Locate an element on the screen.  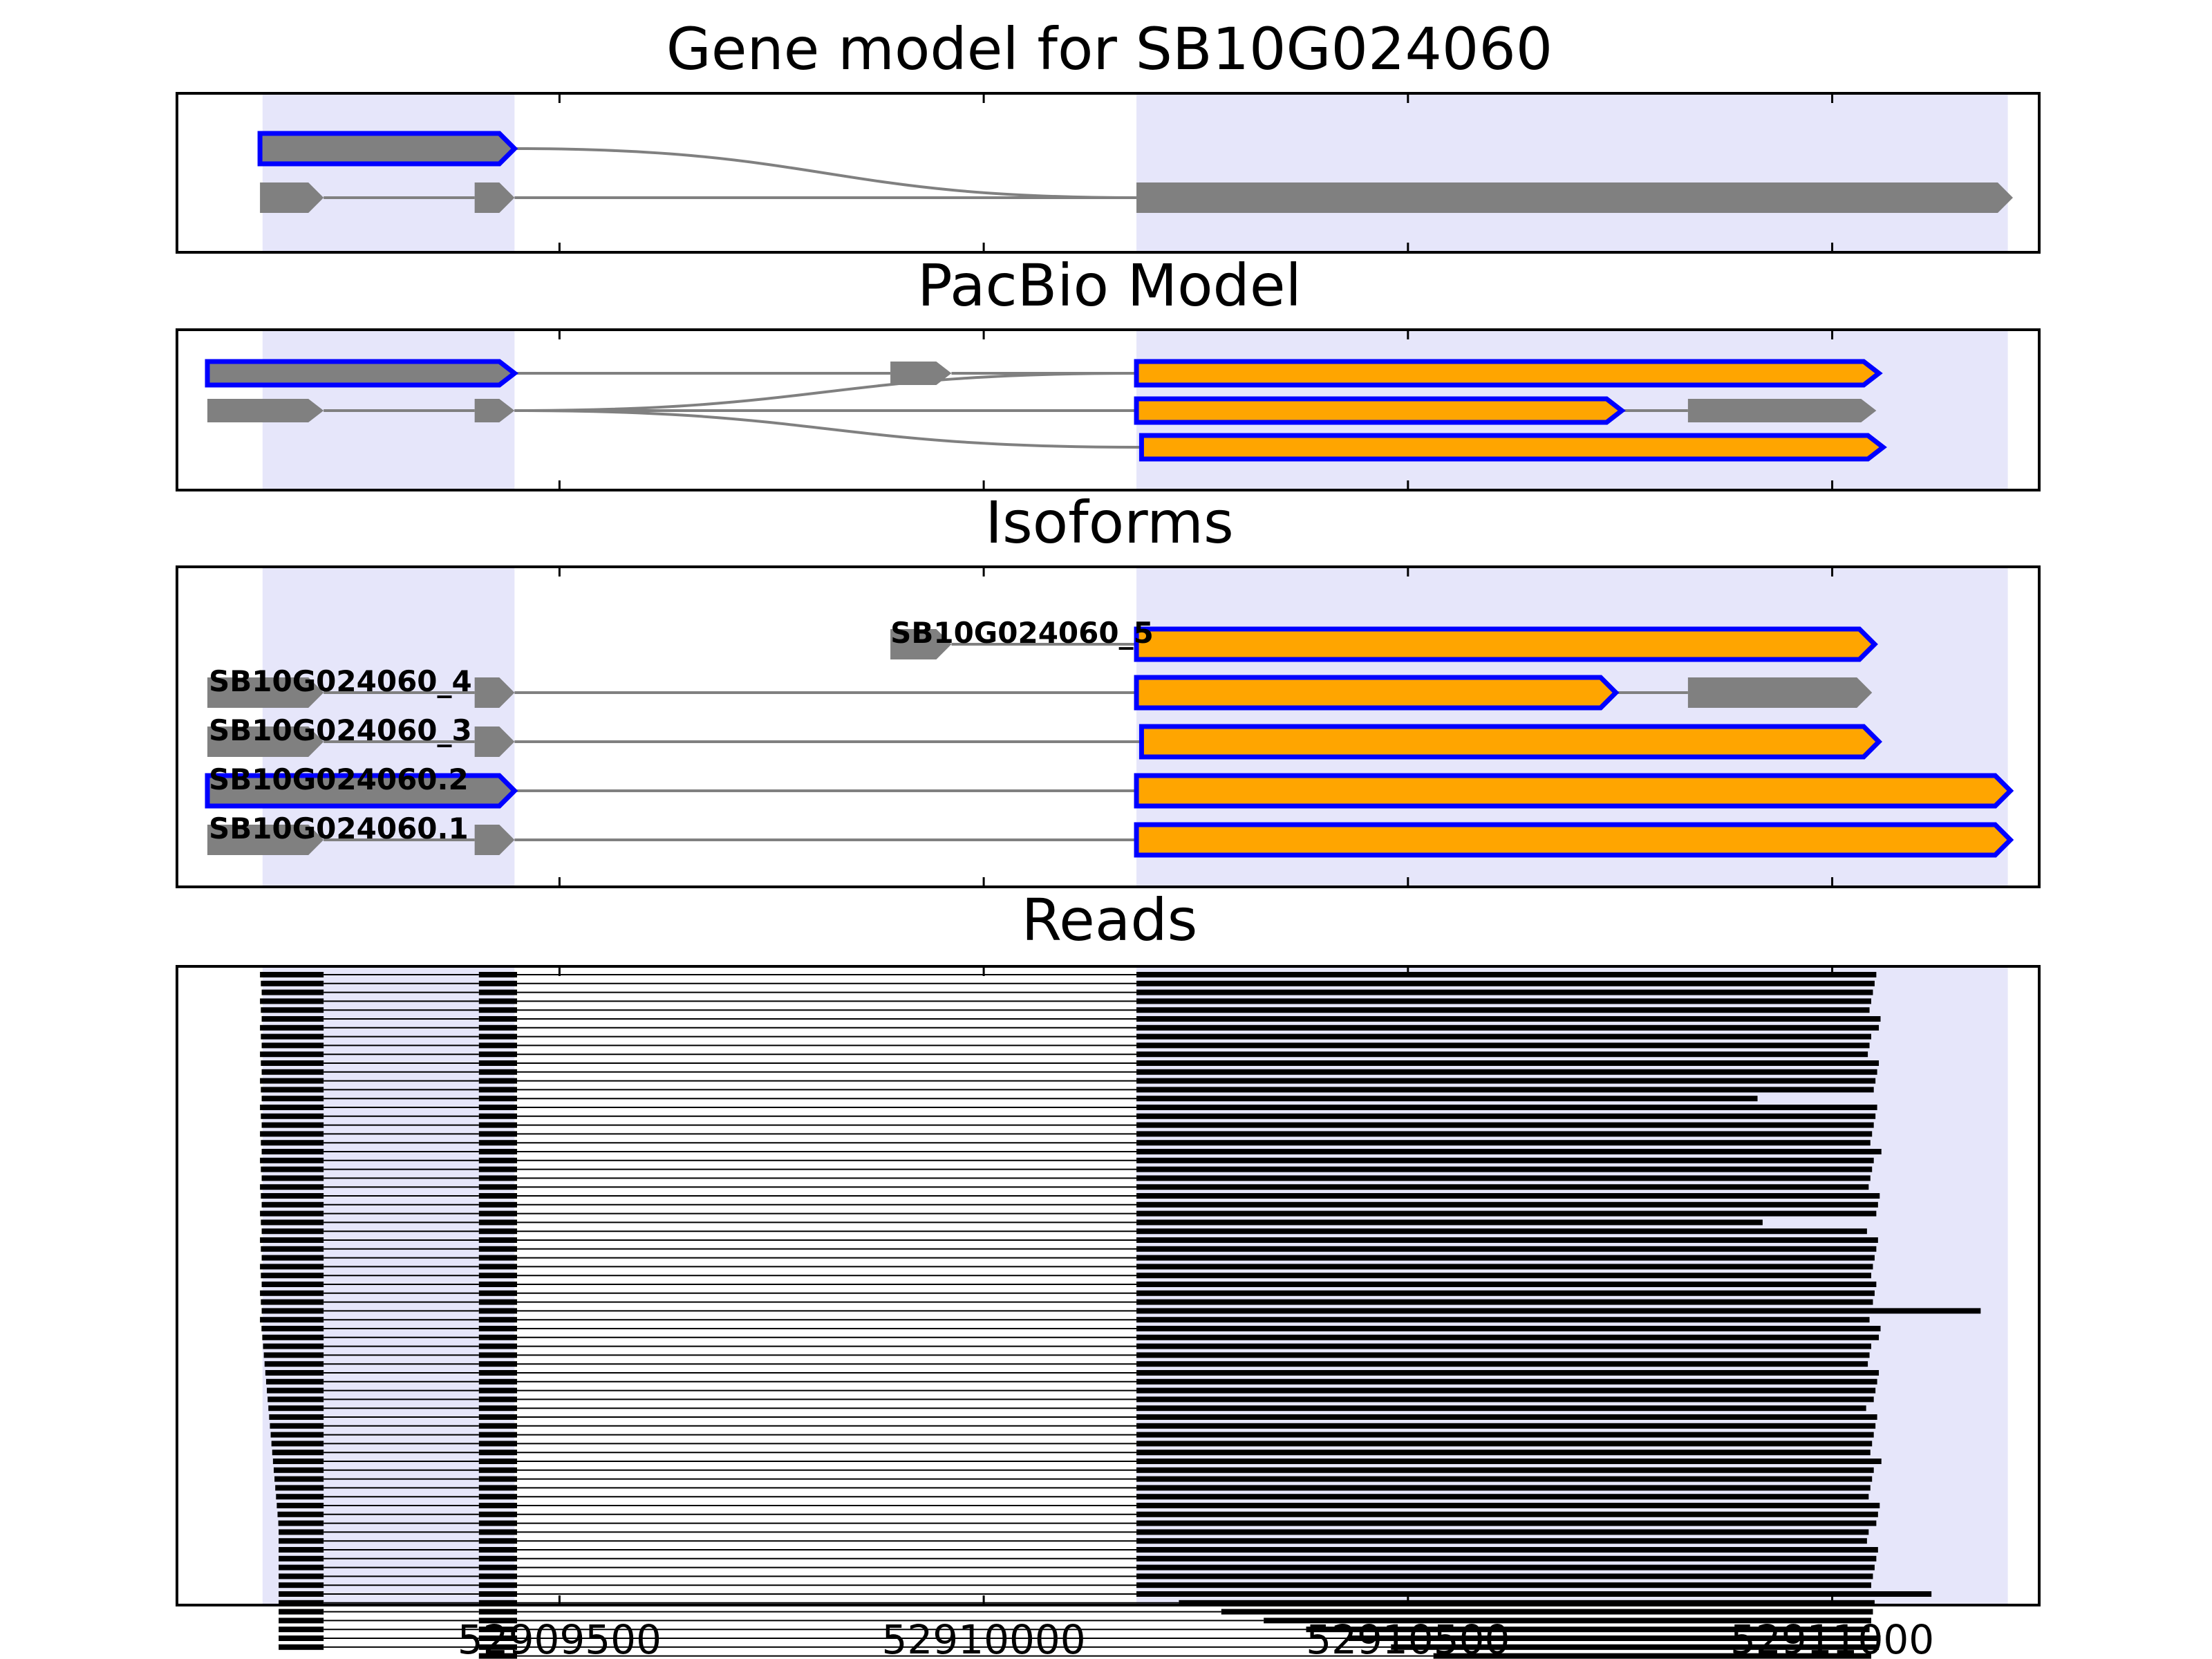
panel-background is located at coordinates (1135, 172).